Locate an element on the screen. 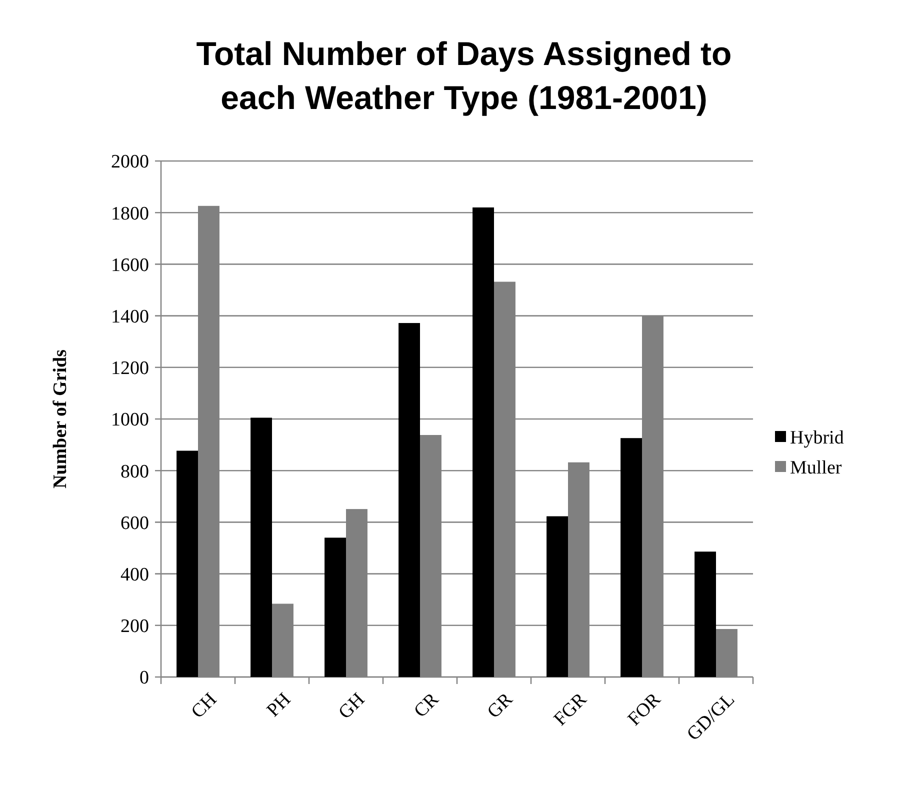  y-tick-label: 2000 is located at coordinates (130, 162).